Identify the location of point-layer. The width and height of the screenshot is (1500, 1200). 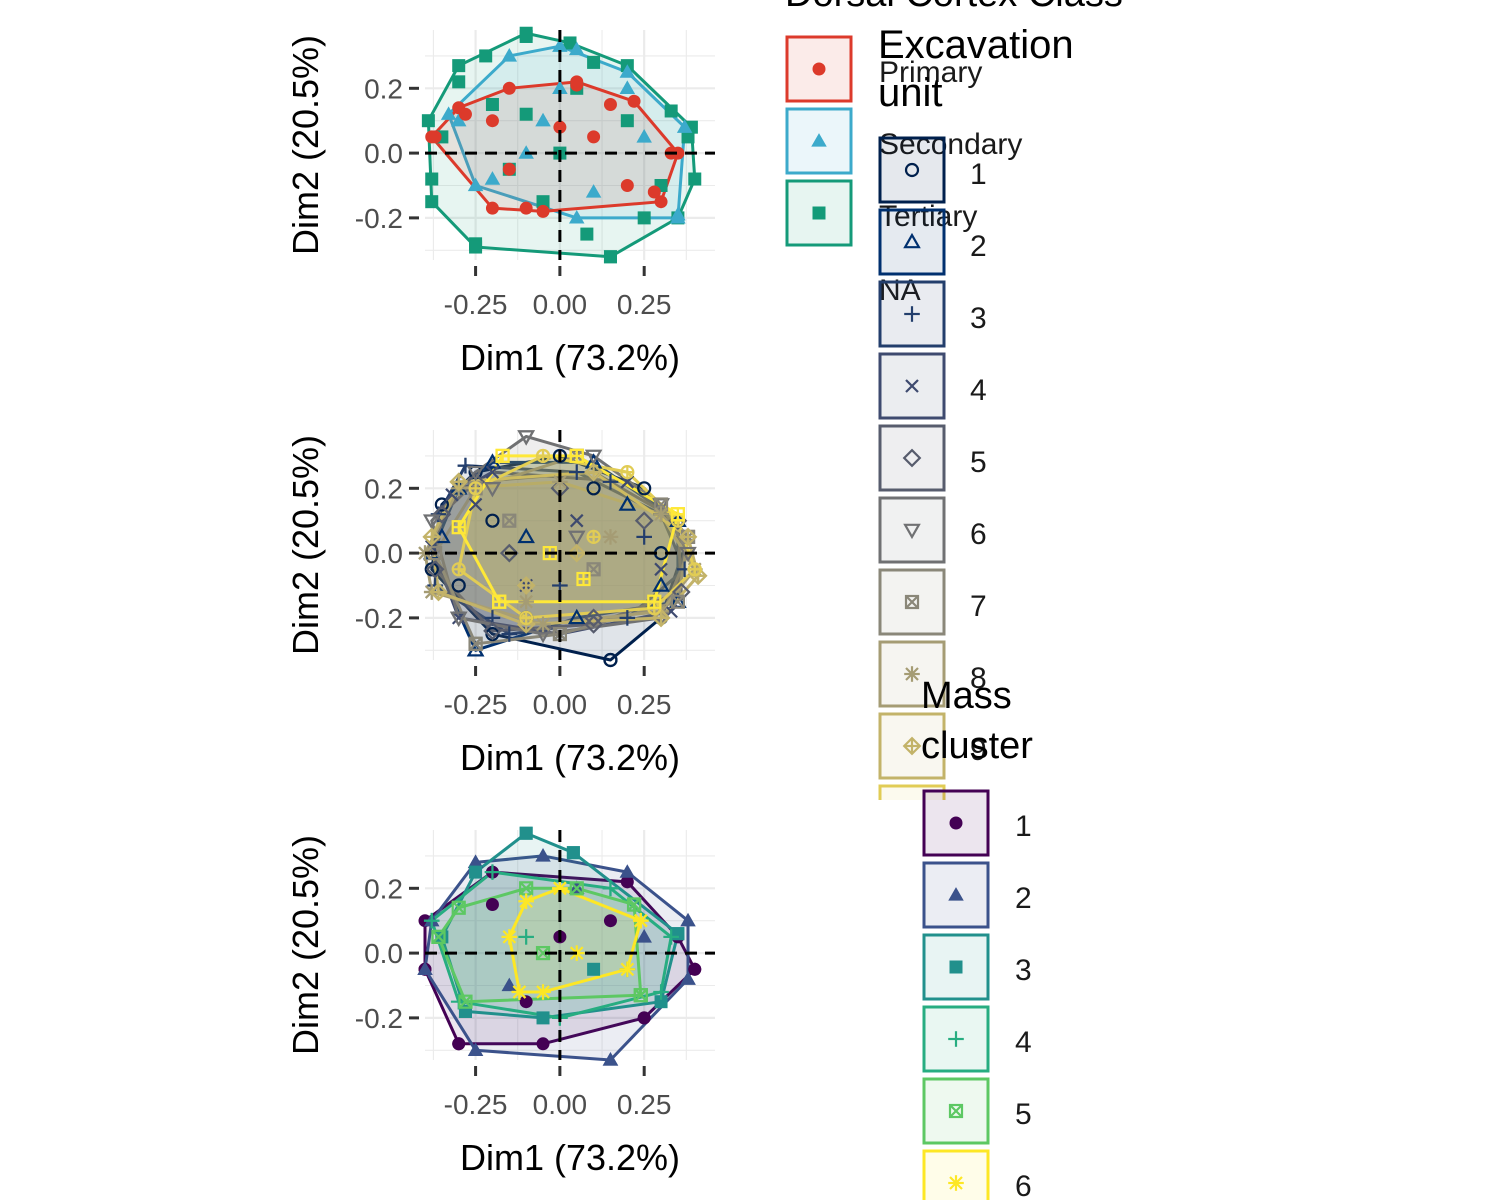
(559, 946).